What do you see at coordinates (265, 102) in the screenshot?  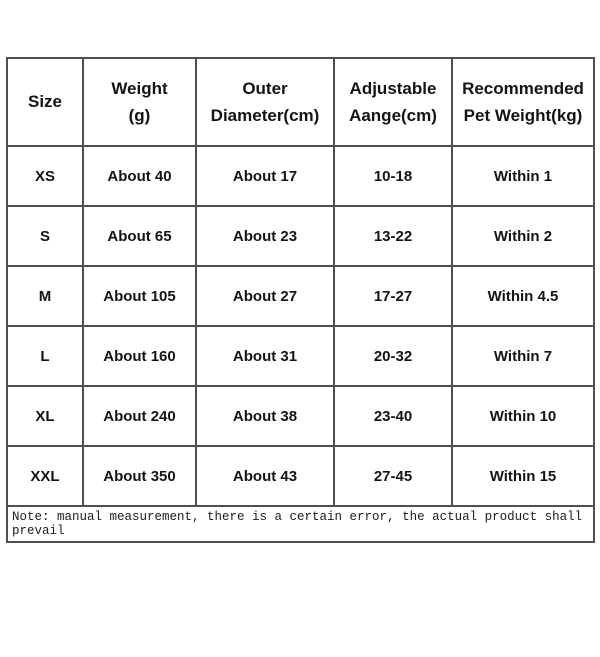 I see `column-header-outer-diameter: Outer Diameter(cm)` at bounding box center [265, 102].